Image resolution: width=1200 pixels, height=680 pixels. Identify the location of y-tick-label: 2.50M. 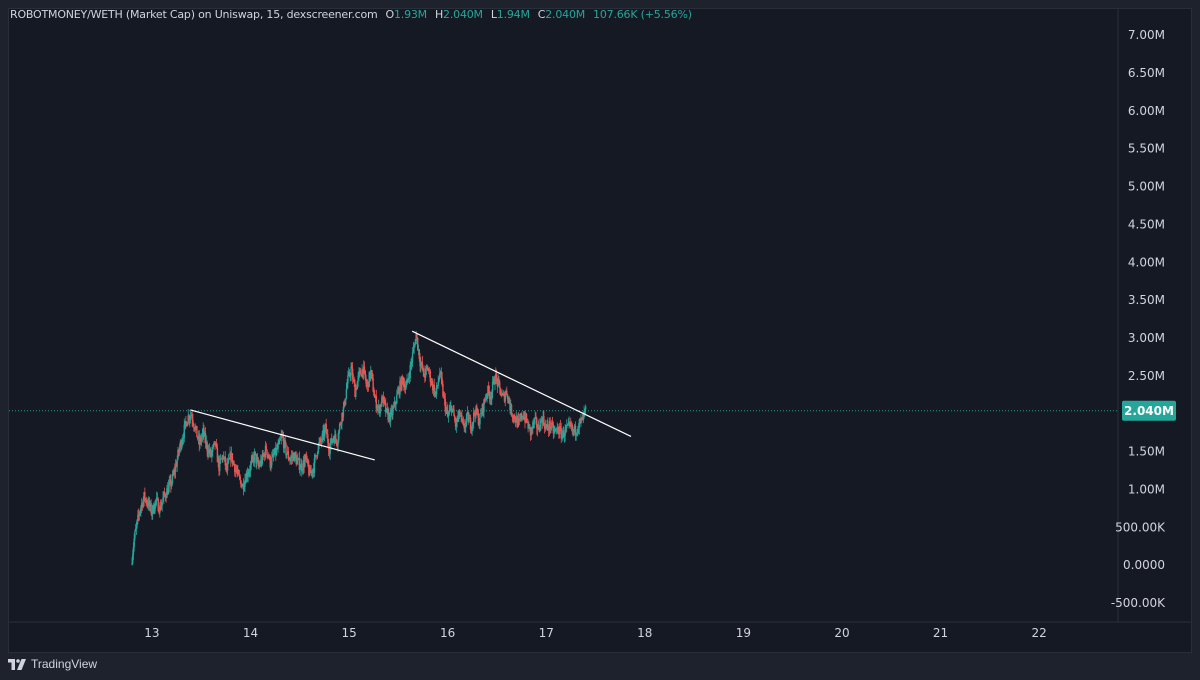
(1146, 376).